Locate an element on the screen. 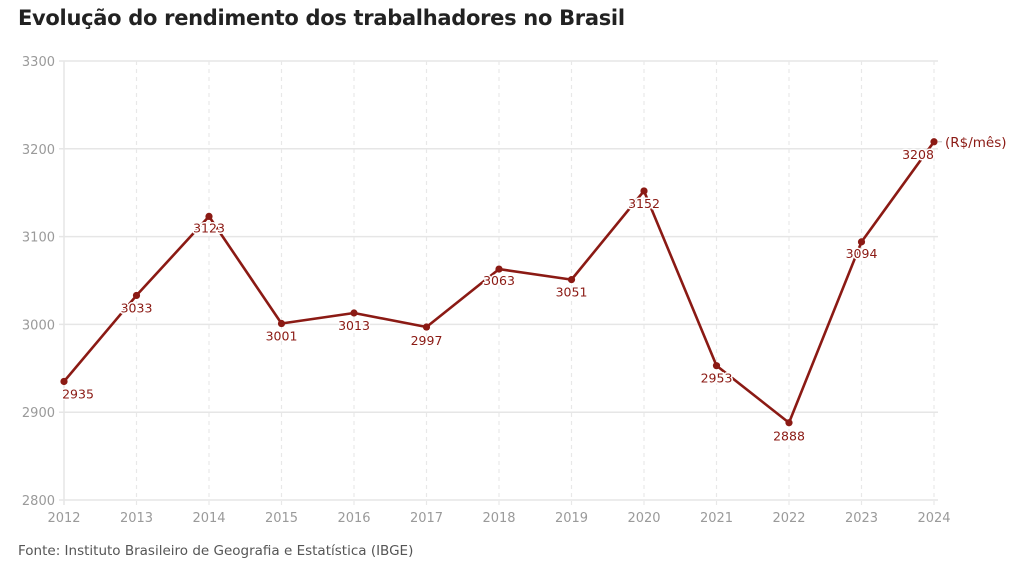  x-tick-label: 2018 is located at coordinates (498, 518).